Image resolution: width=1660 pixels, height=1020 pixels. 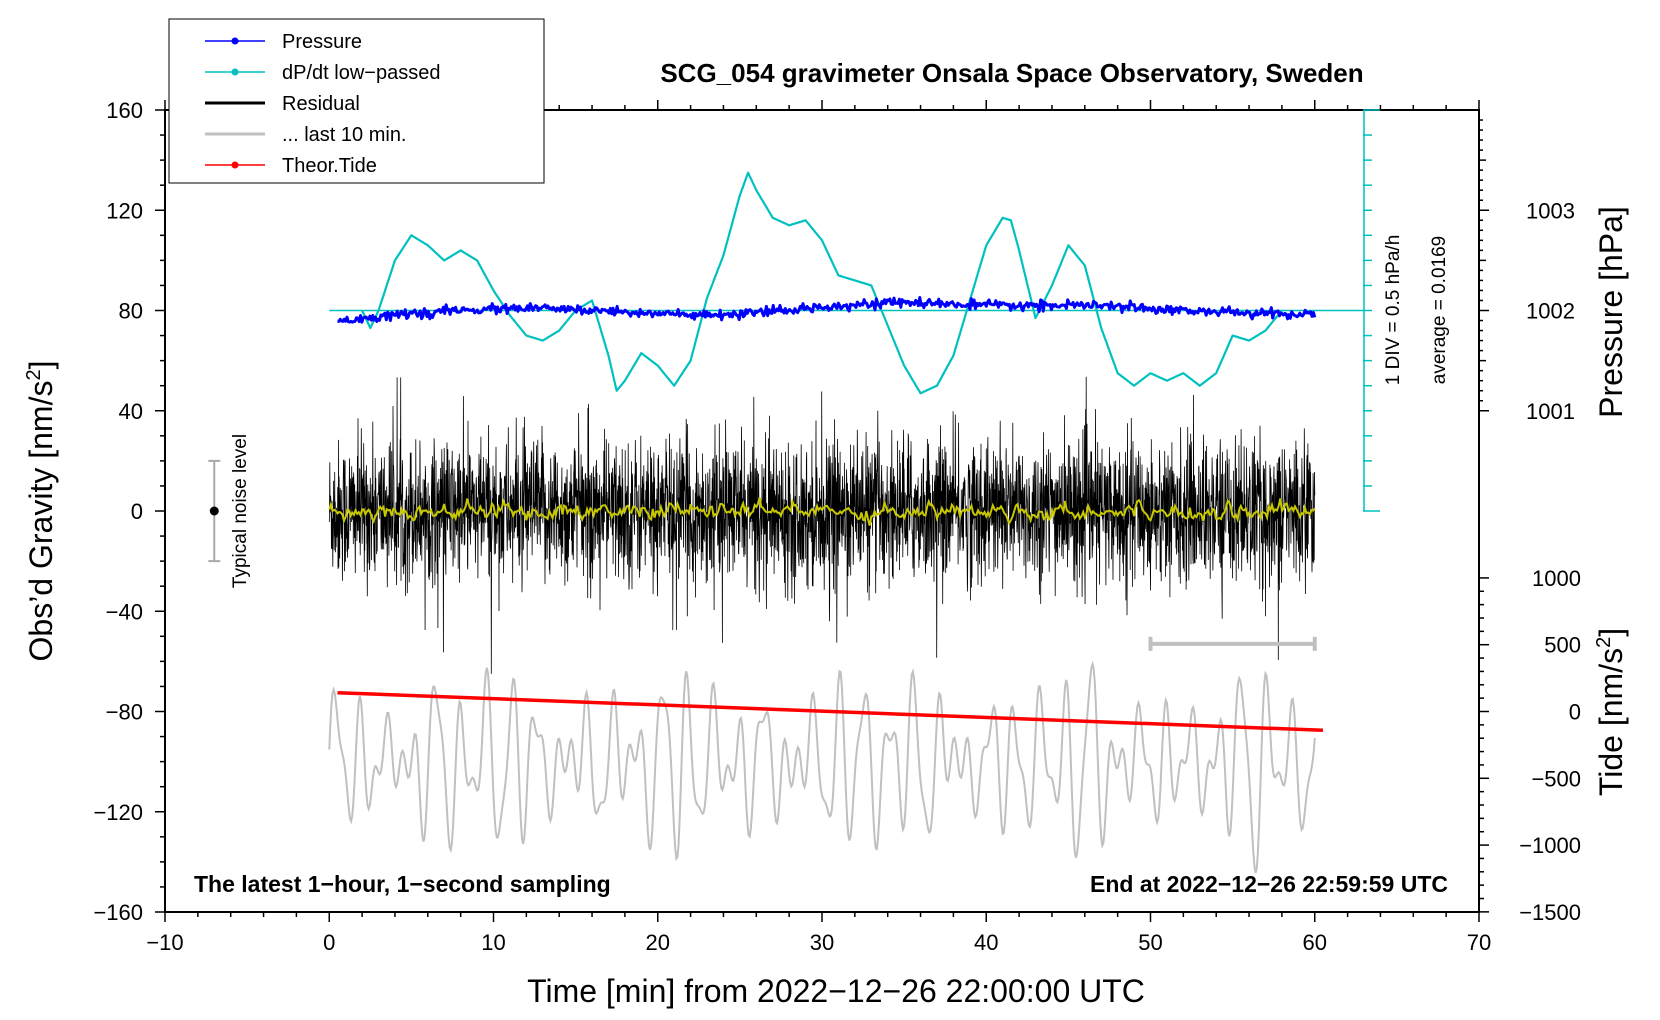 What do you see at coordinates (41, 521) in the screenshot?
I see `y-axis-title-text: Obs’d Gravity [nm/s` at bounding box center [41, 521].